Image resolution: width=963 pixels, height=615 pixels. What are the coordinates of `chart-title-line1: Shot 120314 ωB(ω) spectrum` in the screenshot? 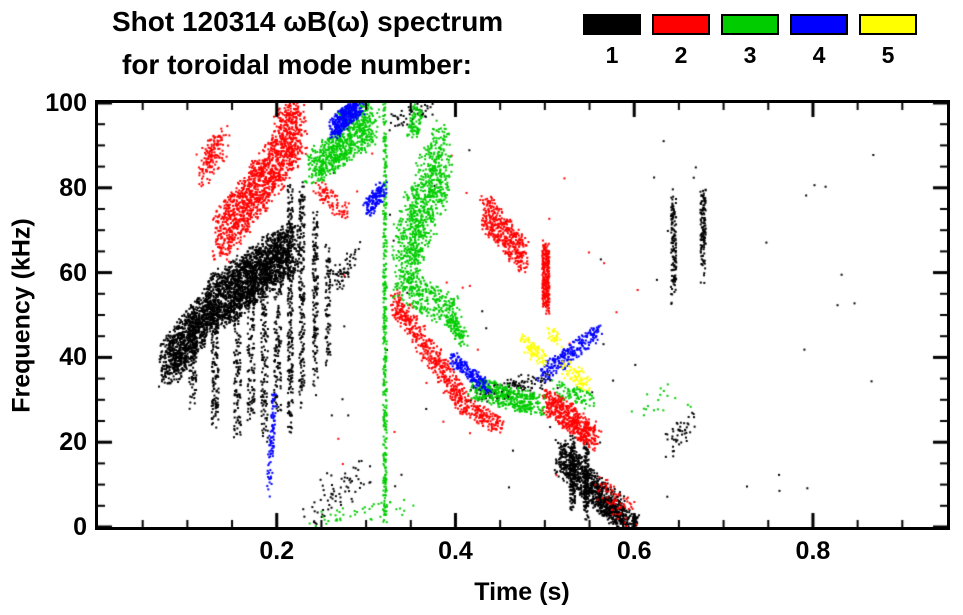 It's located at (308, 21).